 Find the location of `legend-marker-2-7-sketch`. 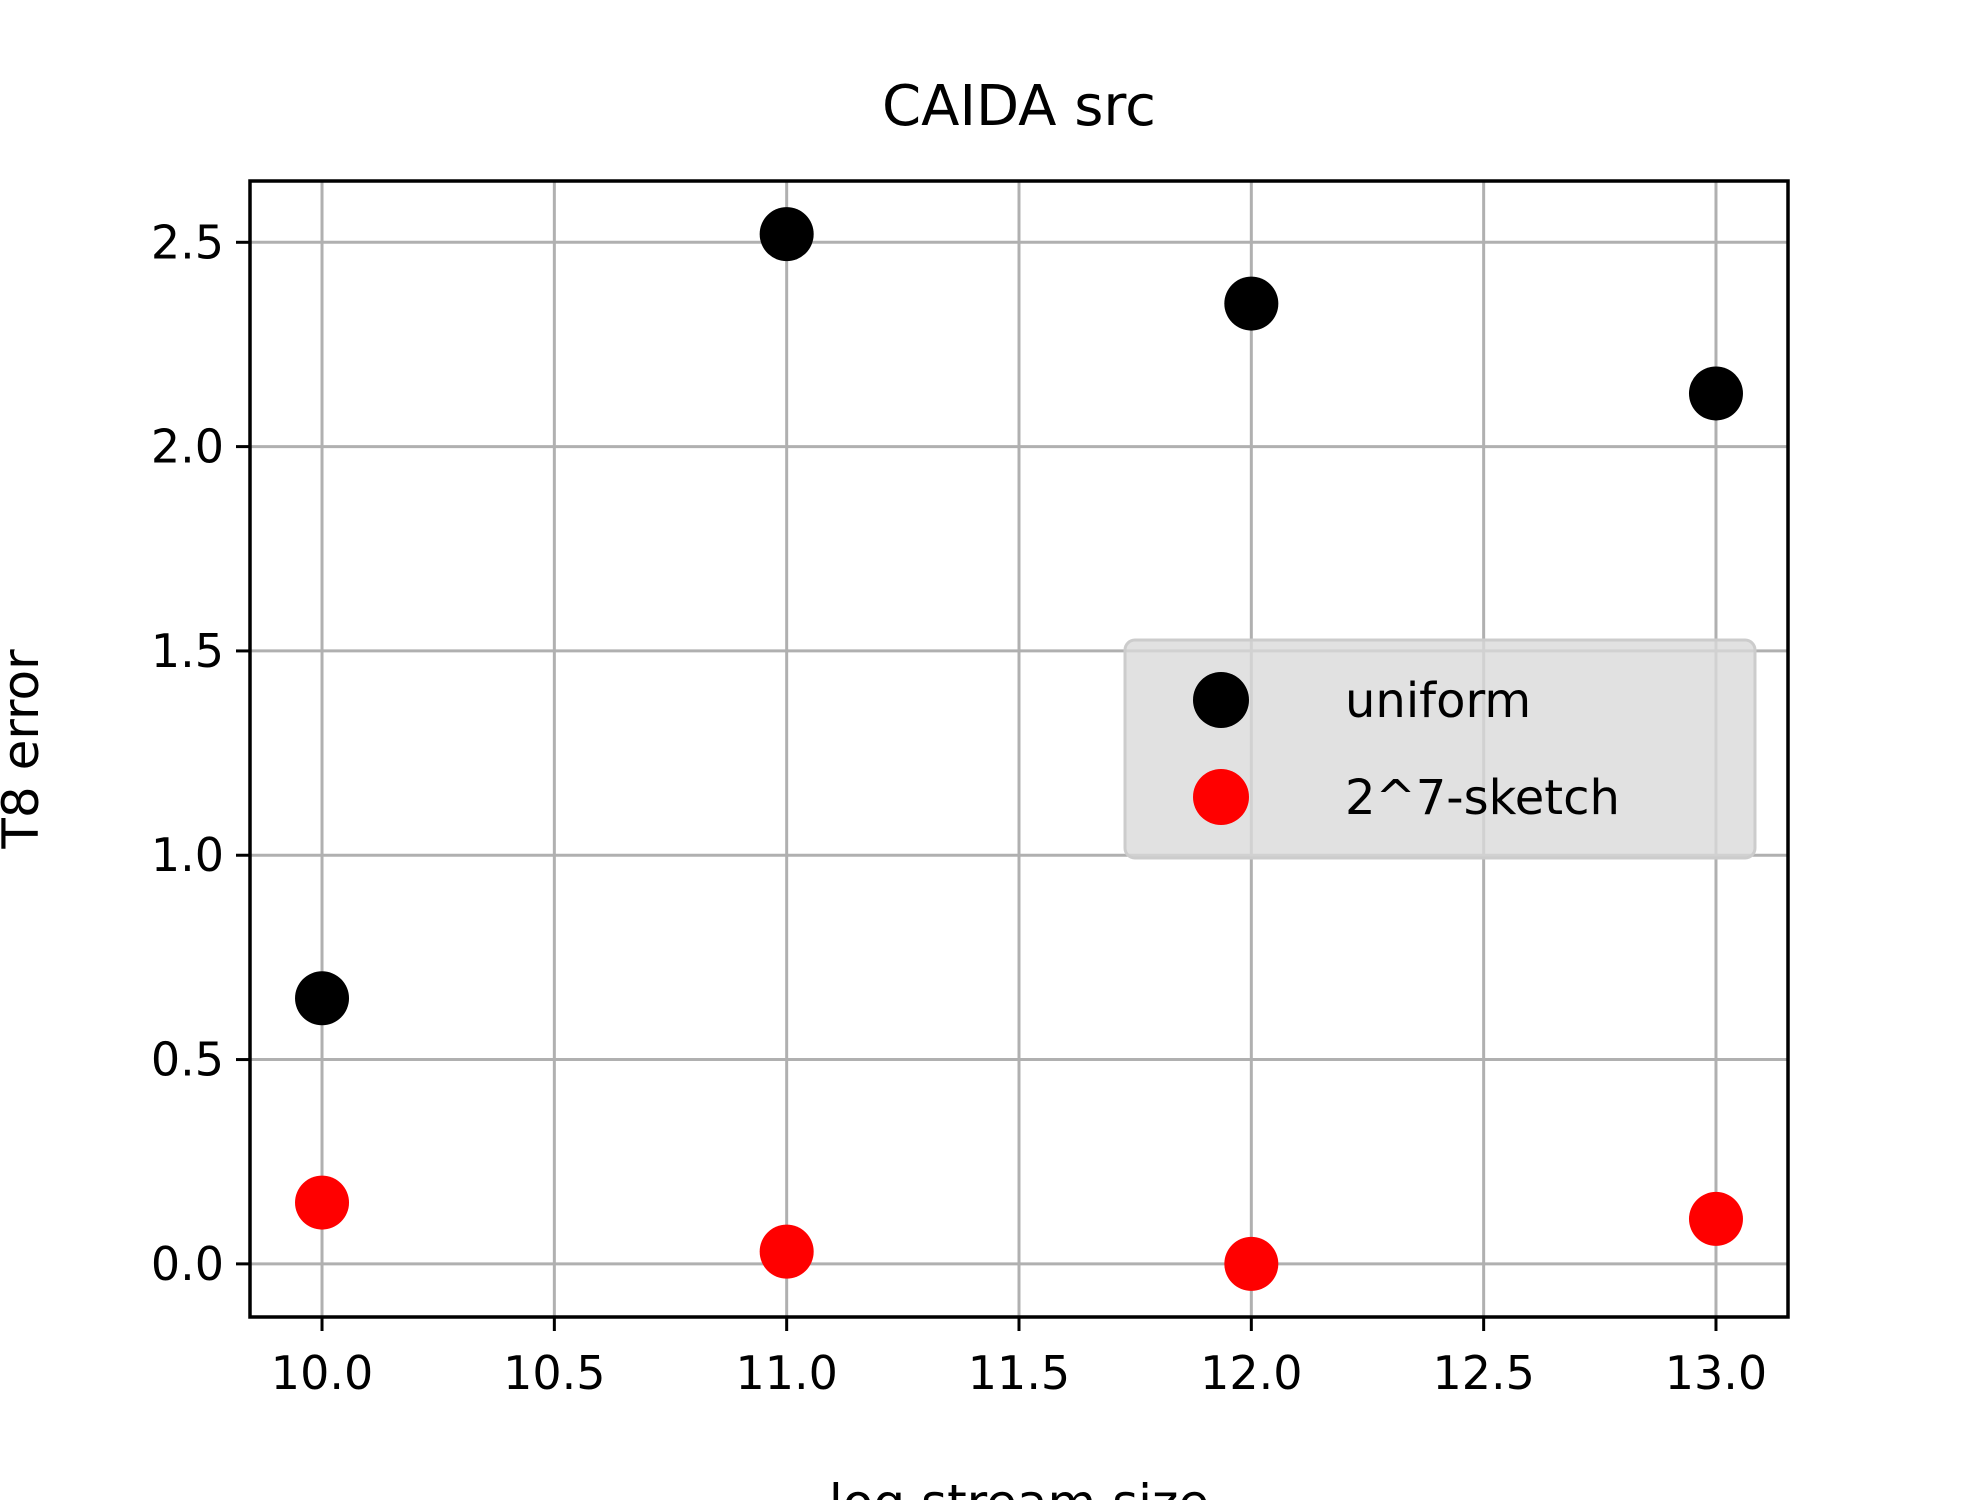

legend-marker-2-7-sketch is located at coordinates (1221, 797).